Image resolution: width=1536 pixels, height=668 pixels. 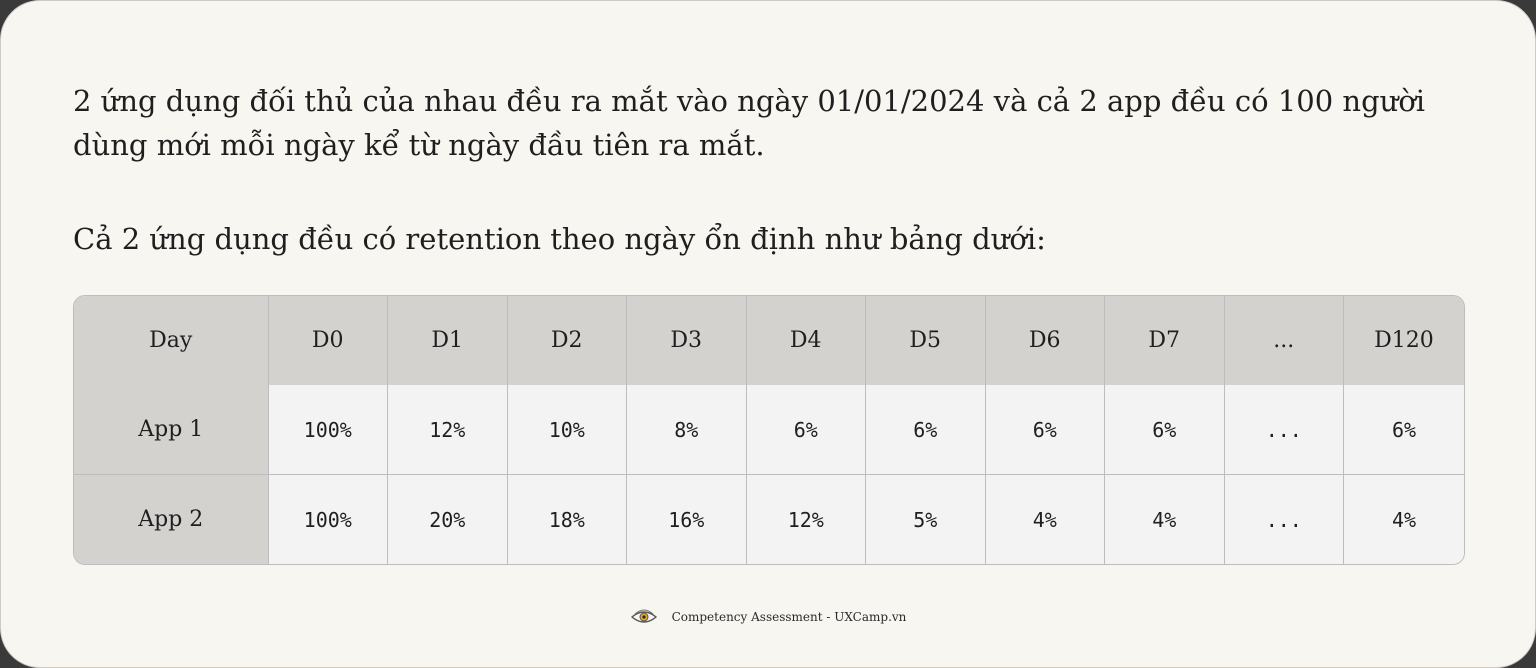 What do you see at coordinates (1403, 340) in the screenshot?
I see `header-cell: D120` at bounding box center [1403, 340].